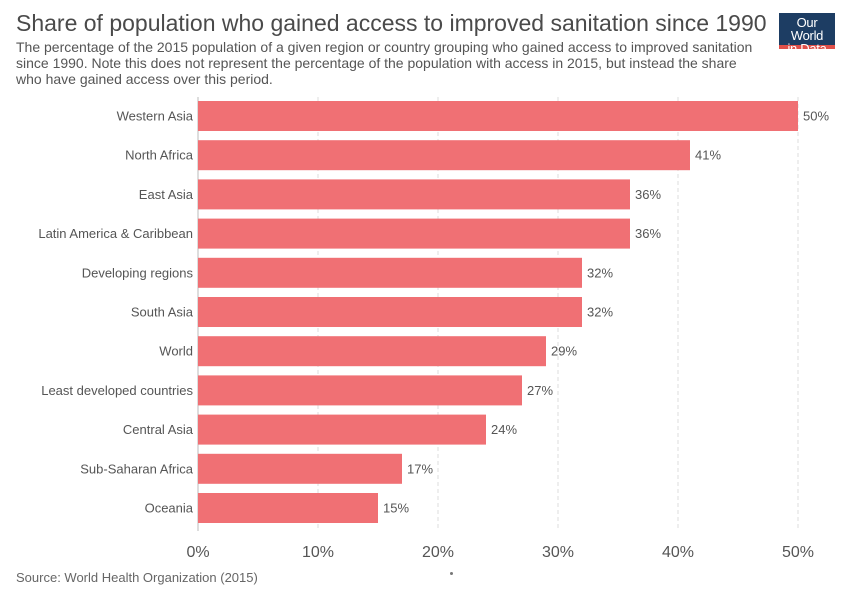 The width and height of the screenshot is (850, 600). What do you see at coordinates (396, 508) in the screenshot?
I see `value-label: 15%` at bounding box center [396, 508].